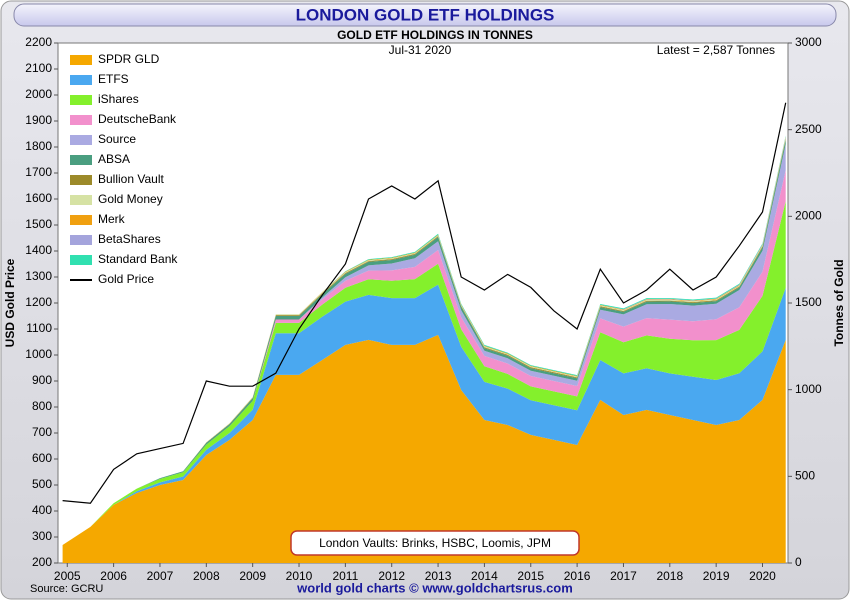  What do you see at coordinates (435, 35) in the screenshot?
I see `subtitle: GOLD ETF HOLDINGS IN TONNES` at bounding box center [435, 35].